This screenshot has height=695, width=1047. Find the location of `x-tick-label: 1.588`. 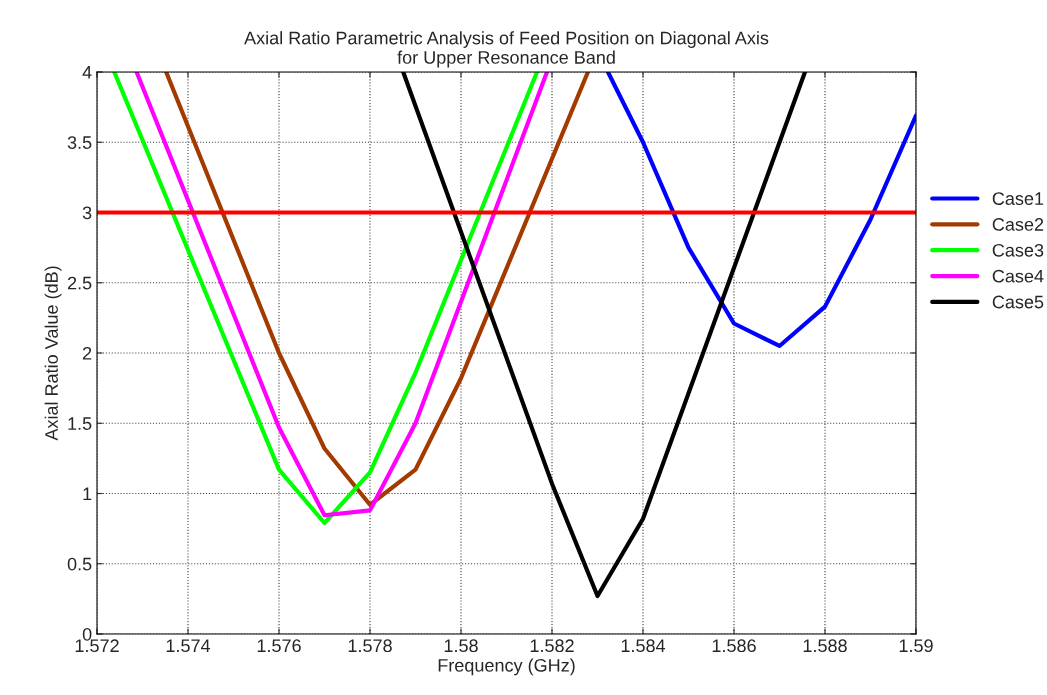

x-tick-label: 1.588 is located at coordinates (825, 646).